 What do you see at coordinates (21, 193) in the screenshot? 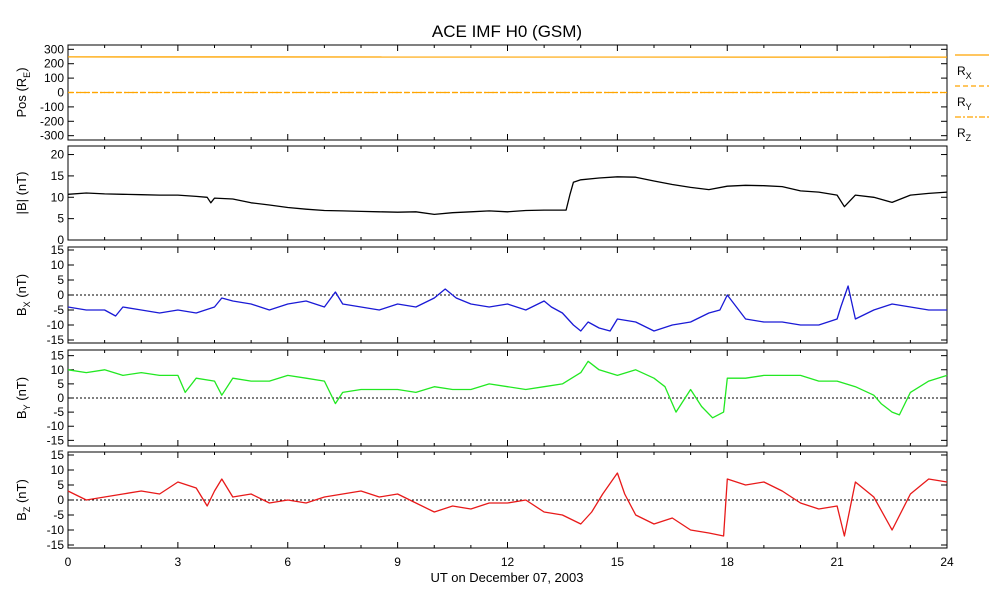
I see `y-axis-label-b: |B| (nT)` at bounding box center [21, 193].